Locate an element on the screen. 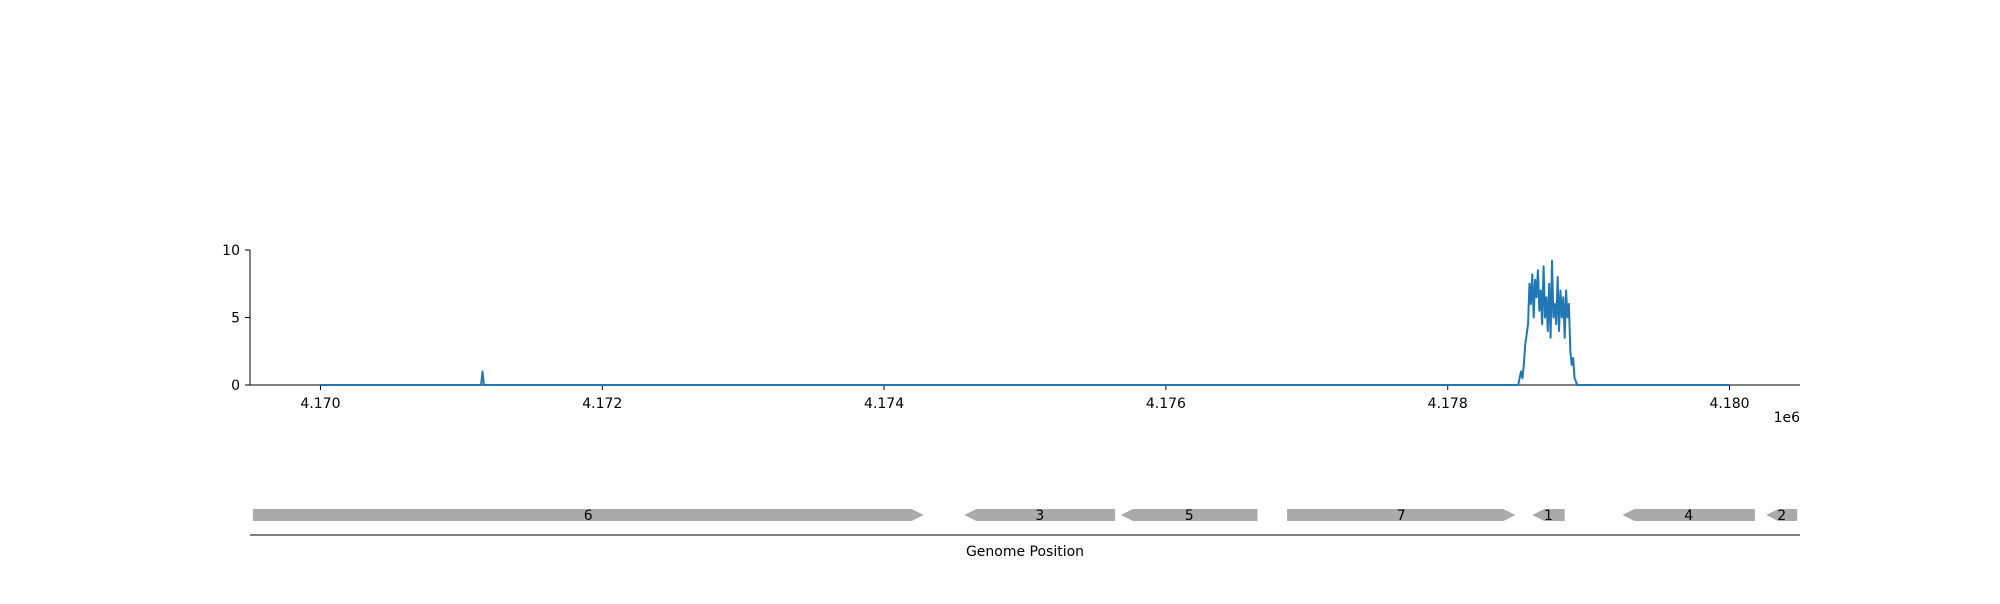  x-tick-label: 4.180 is located at coordinates (1729, 404).